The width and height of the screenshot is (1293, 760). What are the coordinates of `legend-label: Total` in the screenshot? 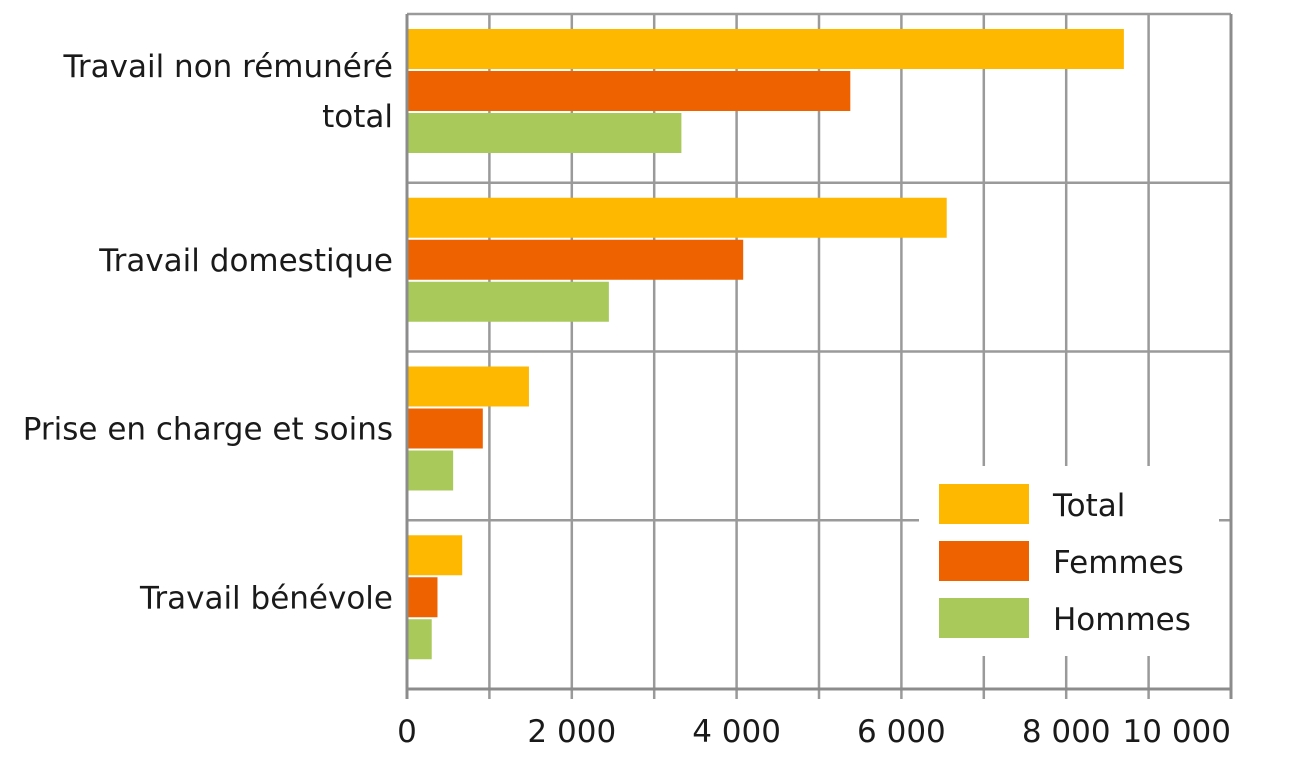 It's located at (1088, 506).